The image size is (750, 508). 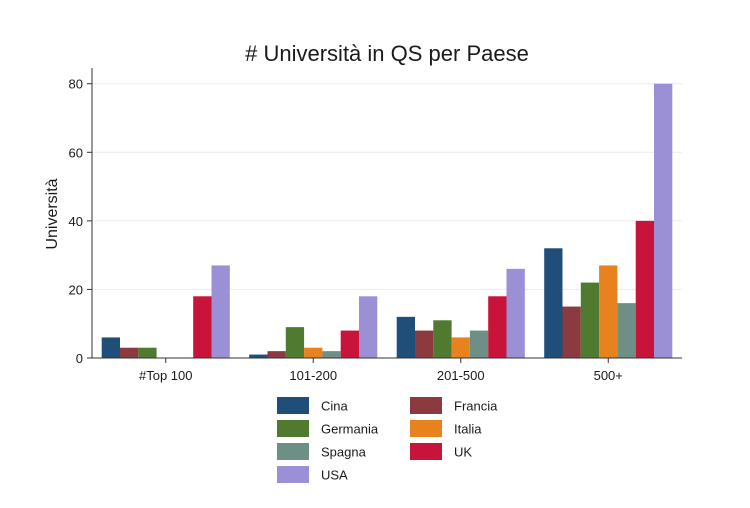 What do you see at coordinates (166, 375) in the screenshot?
I see `x-tick-label: #Top 100` at bounding box center [166, 375].